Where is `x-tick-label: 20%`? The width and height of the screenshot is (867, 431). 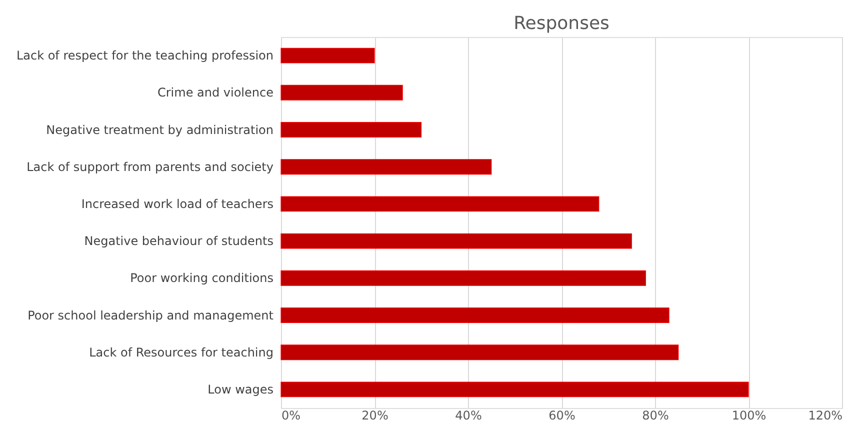
x-tick-label: 20% is located at coordinates (375, 415).